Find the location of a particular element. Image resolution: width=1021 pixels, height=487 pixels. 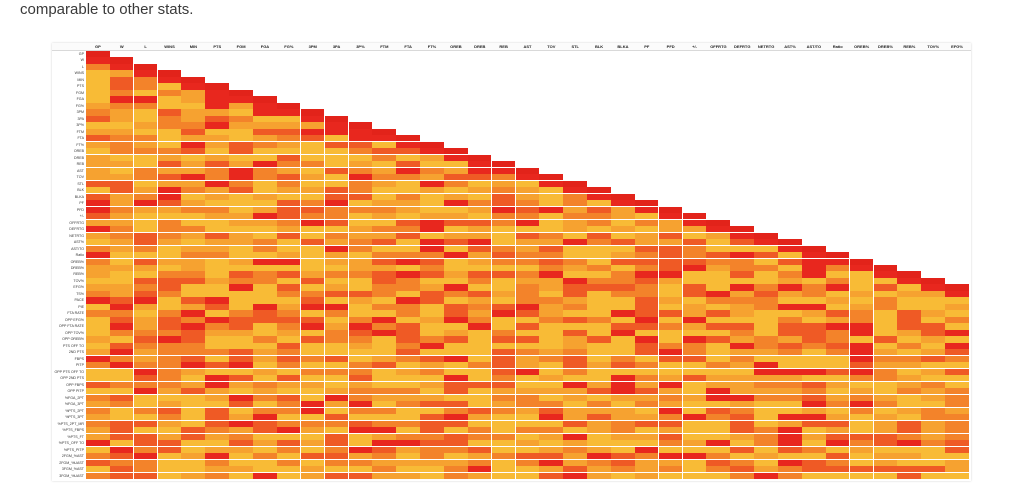

row-label: WINS is located at coordinates (79, 73).